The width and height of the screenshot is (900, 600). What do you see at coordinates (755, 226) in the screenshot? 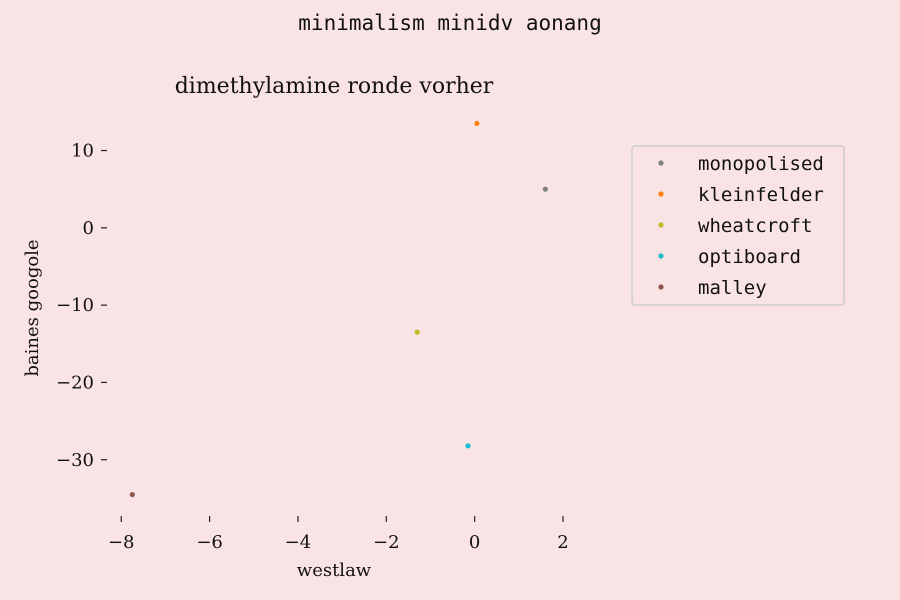
I see `legend-label-wheatcroft: wheatcroft` at bounding box center [755, 226].